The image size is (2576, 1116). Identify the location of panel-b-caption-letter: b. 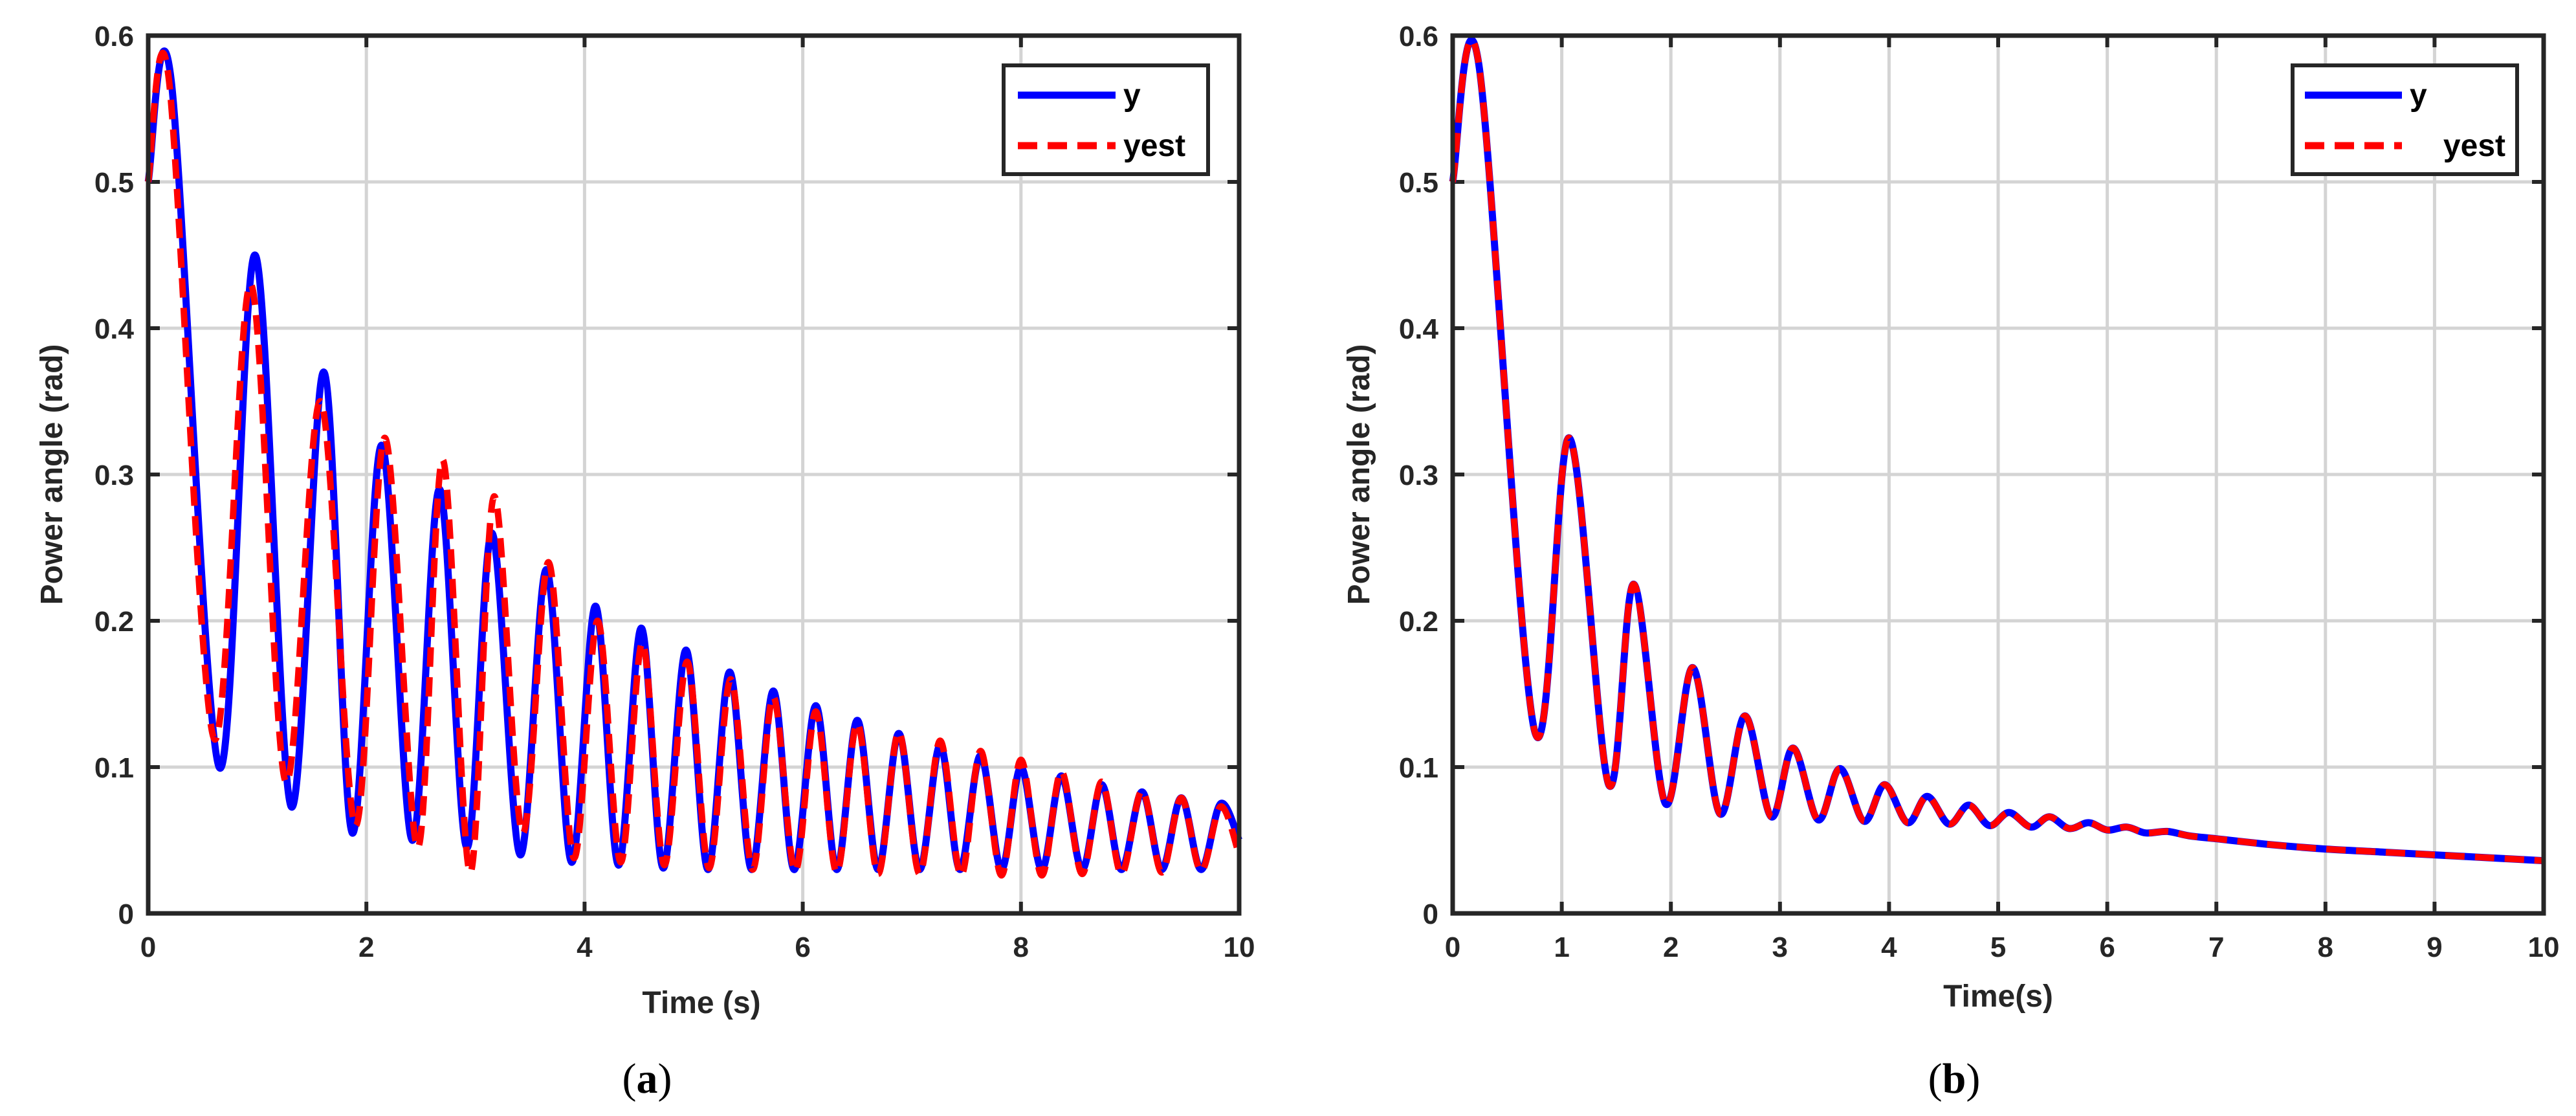
(1955, 1078).